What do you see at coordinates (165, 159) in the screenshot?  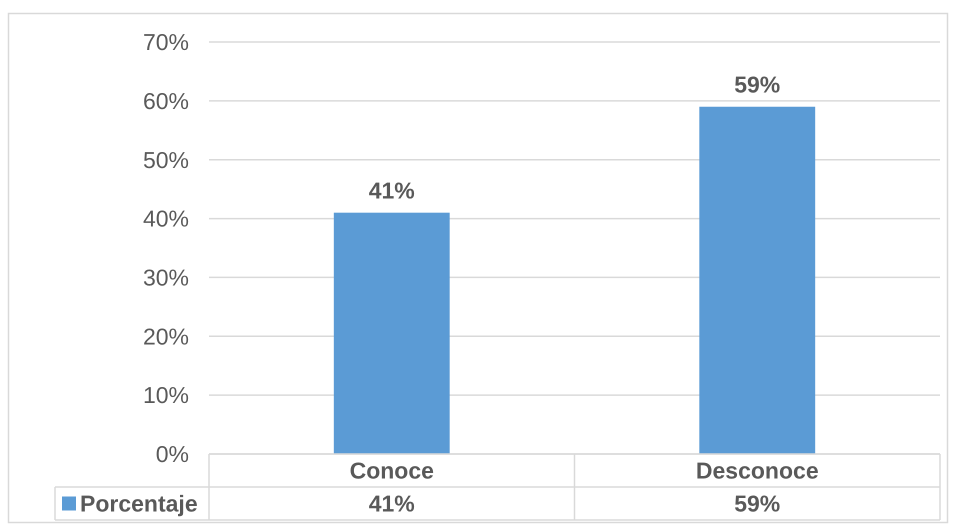 I see `y-tick-label: 50%` at bounding box center [165, 159].